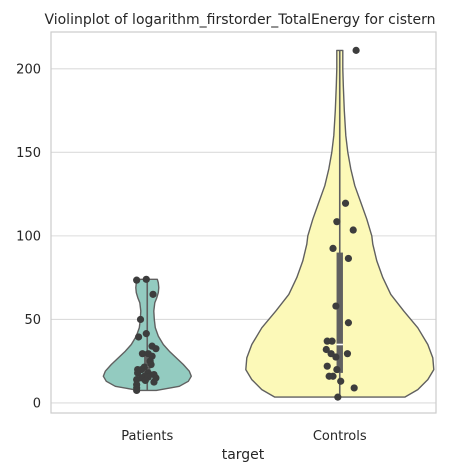  I want to click on x-tick-labels: Patients Controls, so click(244, 436).